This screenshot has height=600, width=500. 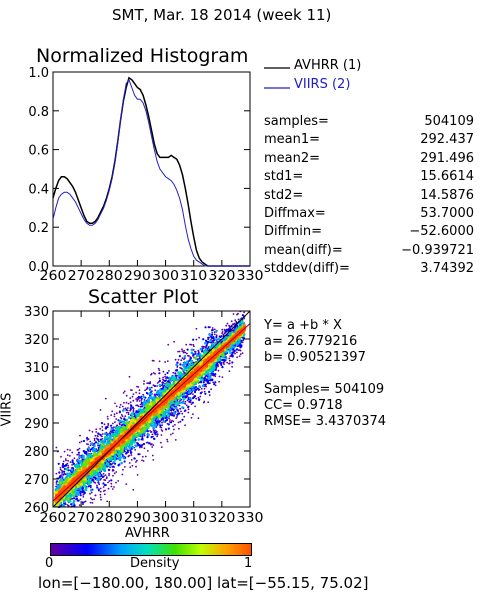 I want to click on series-line-viirs, so click(x=151, y=172).